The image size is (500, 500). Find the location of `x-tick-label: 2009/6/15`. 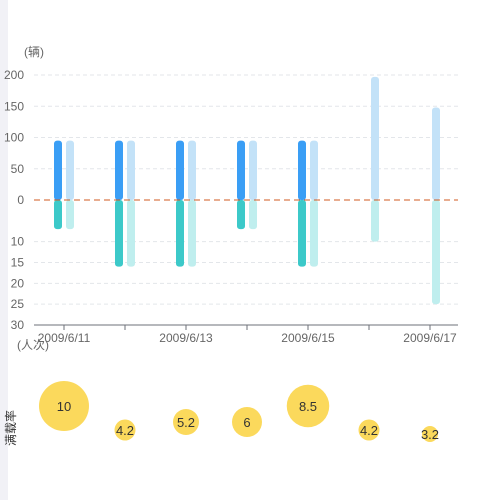

x-tick-label: 2009/6/15 is located at coordinates (308, 338).